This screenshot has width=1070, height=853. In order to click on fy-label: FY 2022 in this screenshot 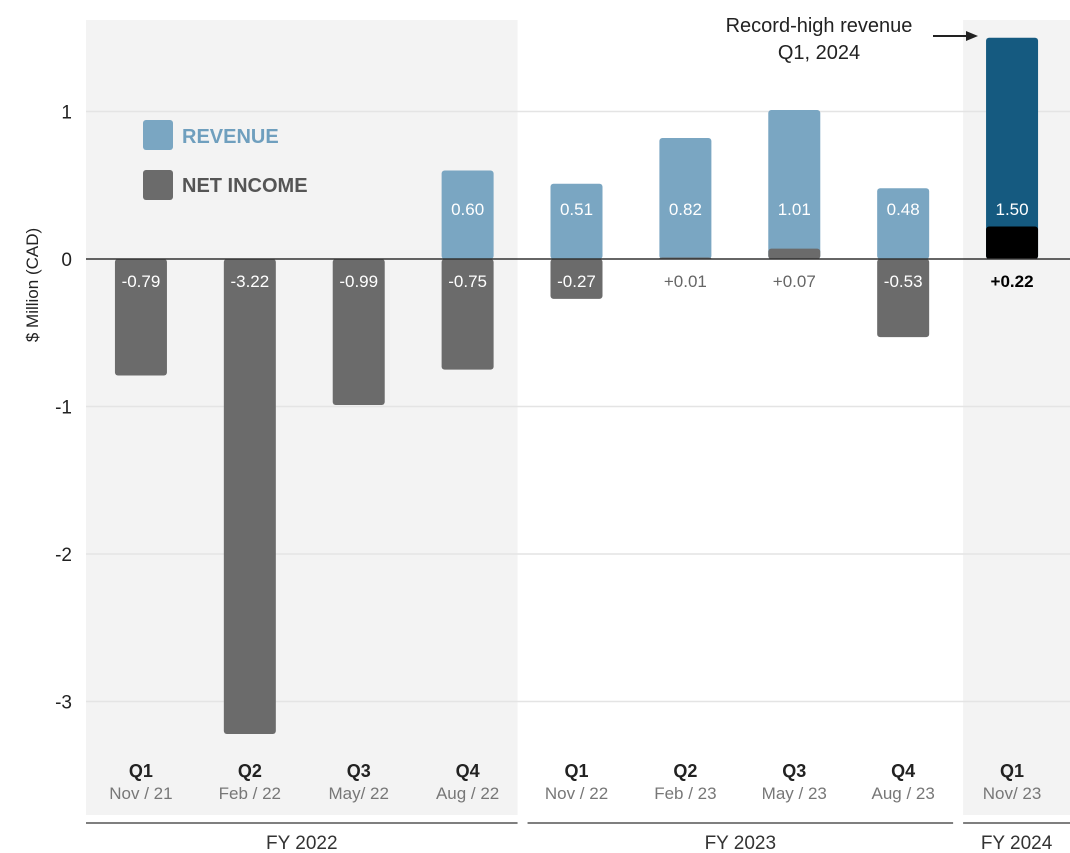, I will do `click(301, 843)`.